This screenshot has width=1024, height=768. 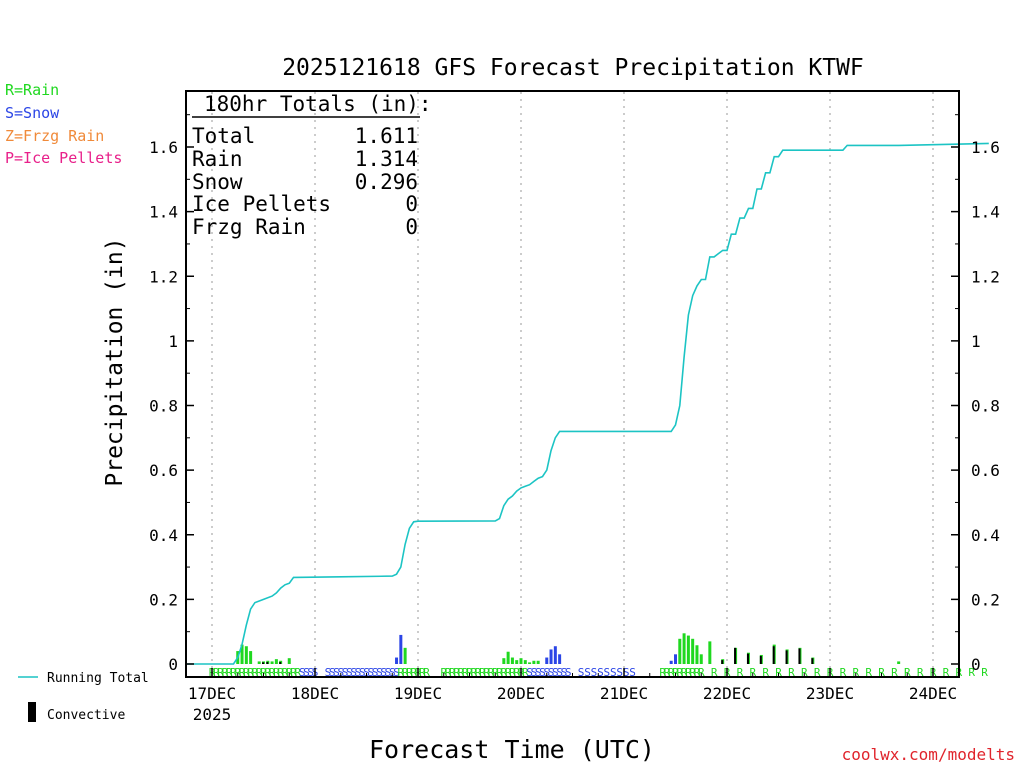 I want to click on x-tick-label: 22DEC, so click(x=727, y=693).